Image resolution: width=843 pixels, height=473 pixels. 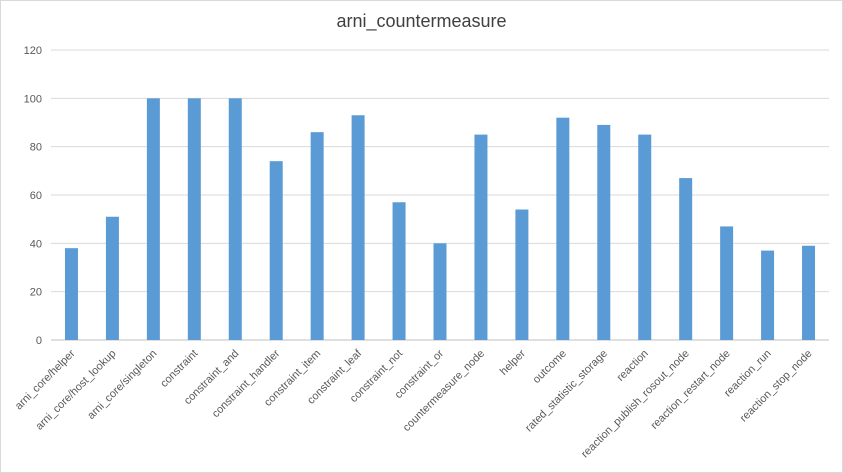 What do you see at coordinates (153, 219) in the screenshot?
I see `bar-arni-core-singleton` at bounding box center [153, 219].